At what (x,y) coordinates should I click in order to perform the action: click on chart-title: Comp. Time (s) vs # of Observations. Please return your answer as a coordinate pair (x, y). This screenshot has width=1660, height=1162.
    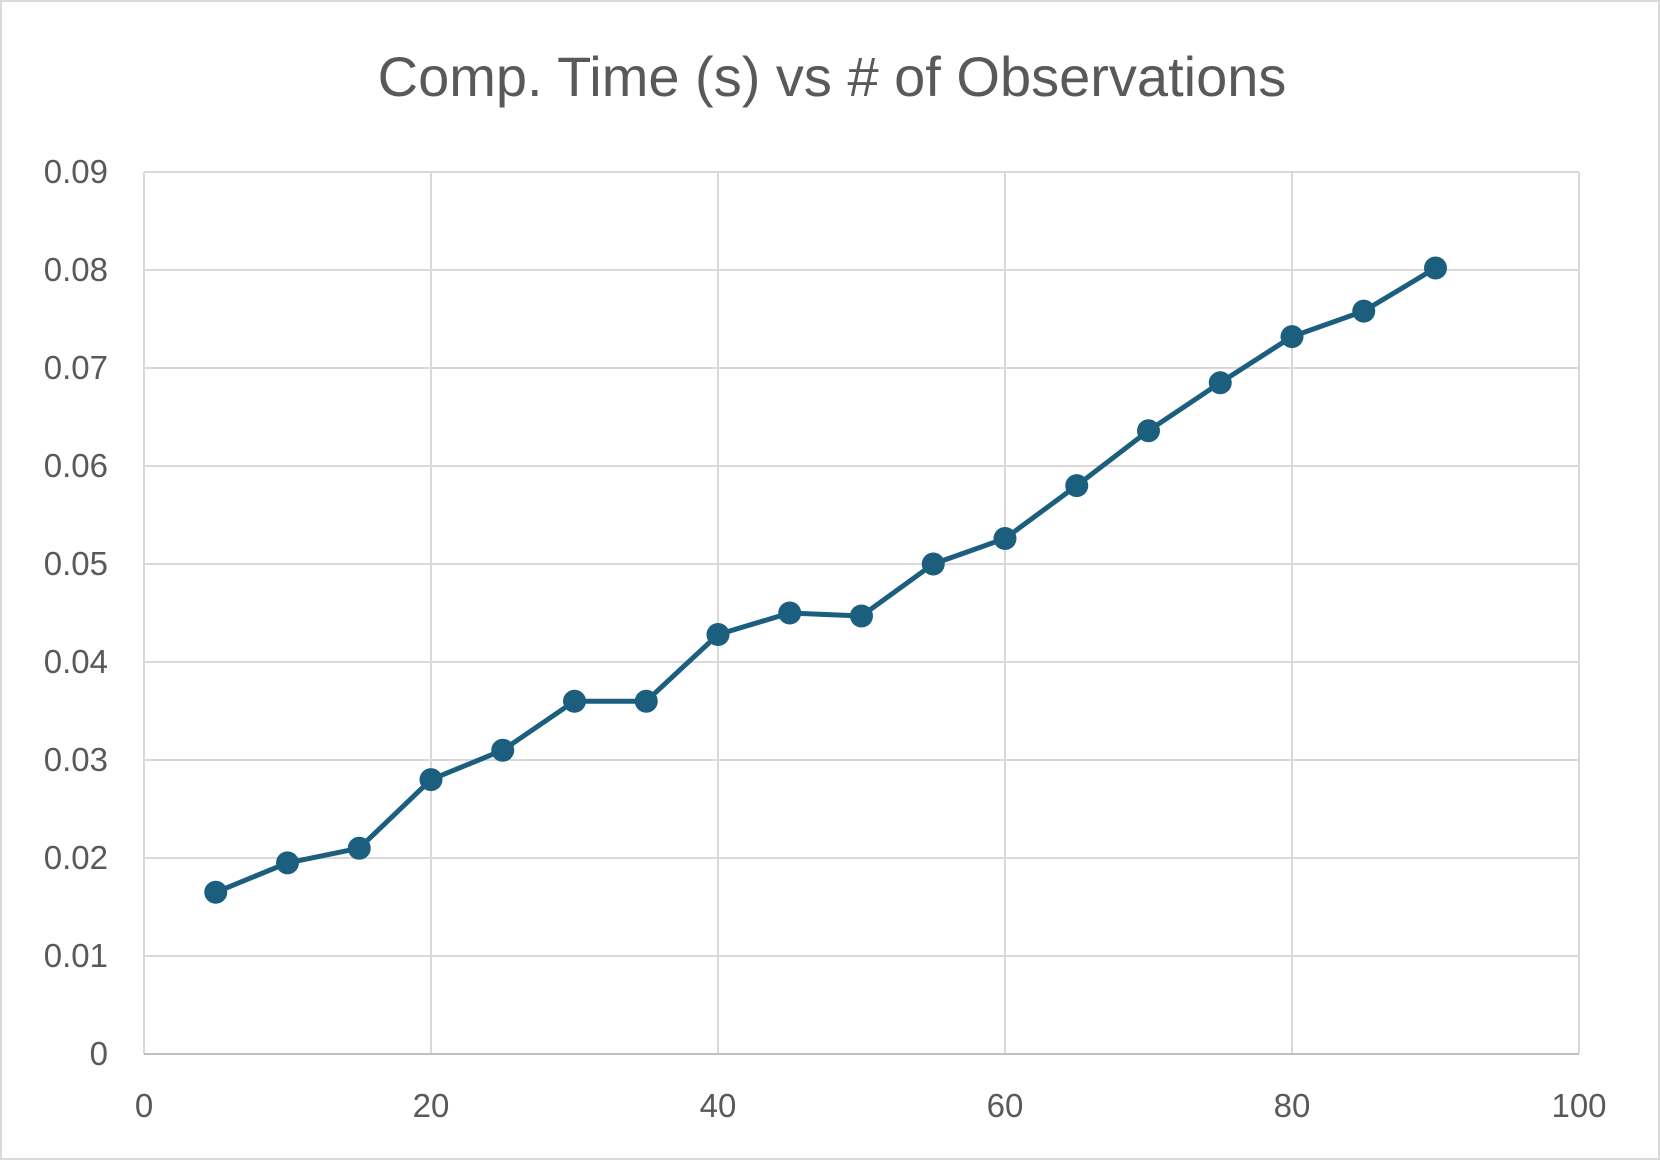
    Looking at the image, I should click on (832, 76).